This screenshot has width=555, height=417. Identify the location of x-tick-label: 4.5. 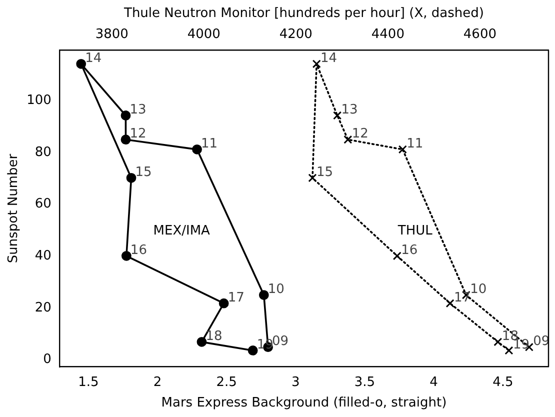
(503, 382).